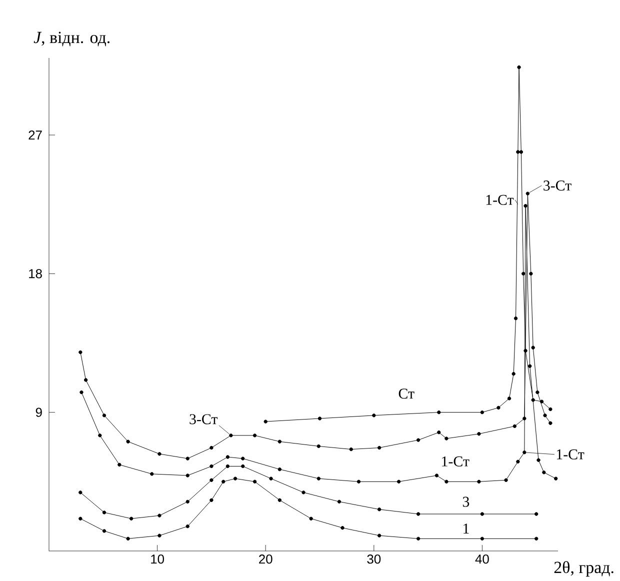 The width and height of the screenshot is (620, 581). I want to click on annotation: 3, so click(466, 501).